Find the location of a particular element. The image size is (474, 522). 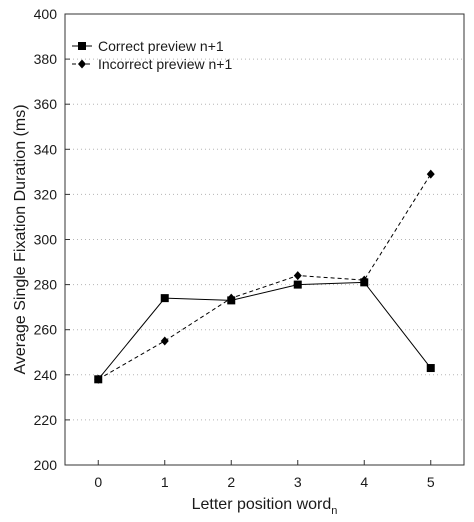

legend-marker-square is located at coordinates (82, 46).